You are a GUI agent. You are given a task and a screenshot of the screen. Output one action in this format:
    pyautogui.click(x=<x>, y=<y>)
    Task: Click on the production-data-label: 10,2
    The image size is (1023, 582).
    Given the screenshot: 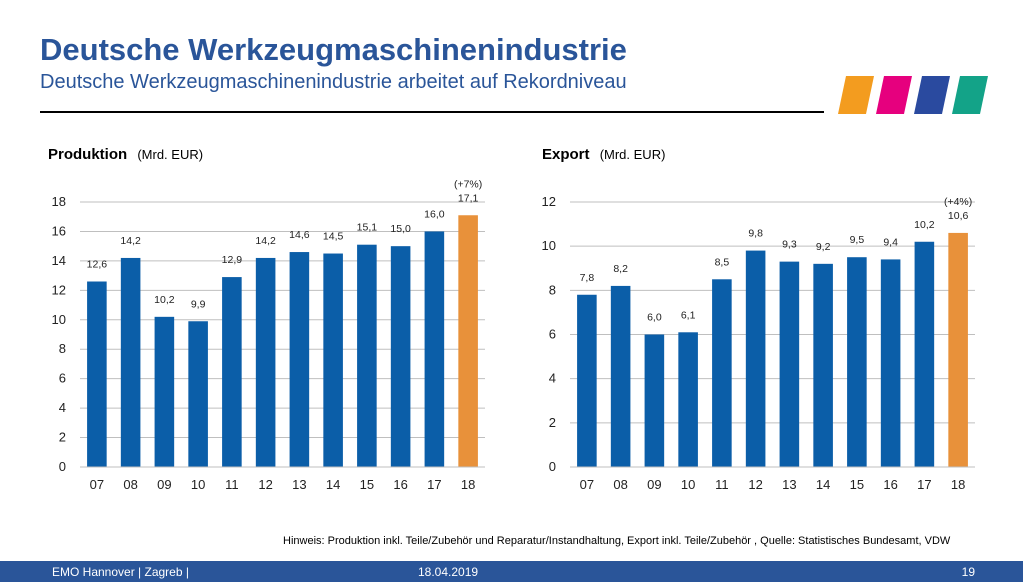 What is the action you would take?
    pyautogui.click(x=164, y=300)
    